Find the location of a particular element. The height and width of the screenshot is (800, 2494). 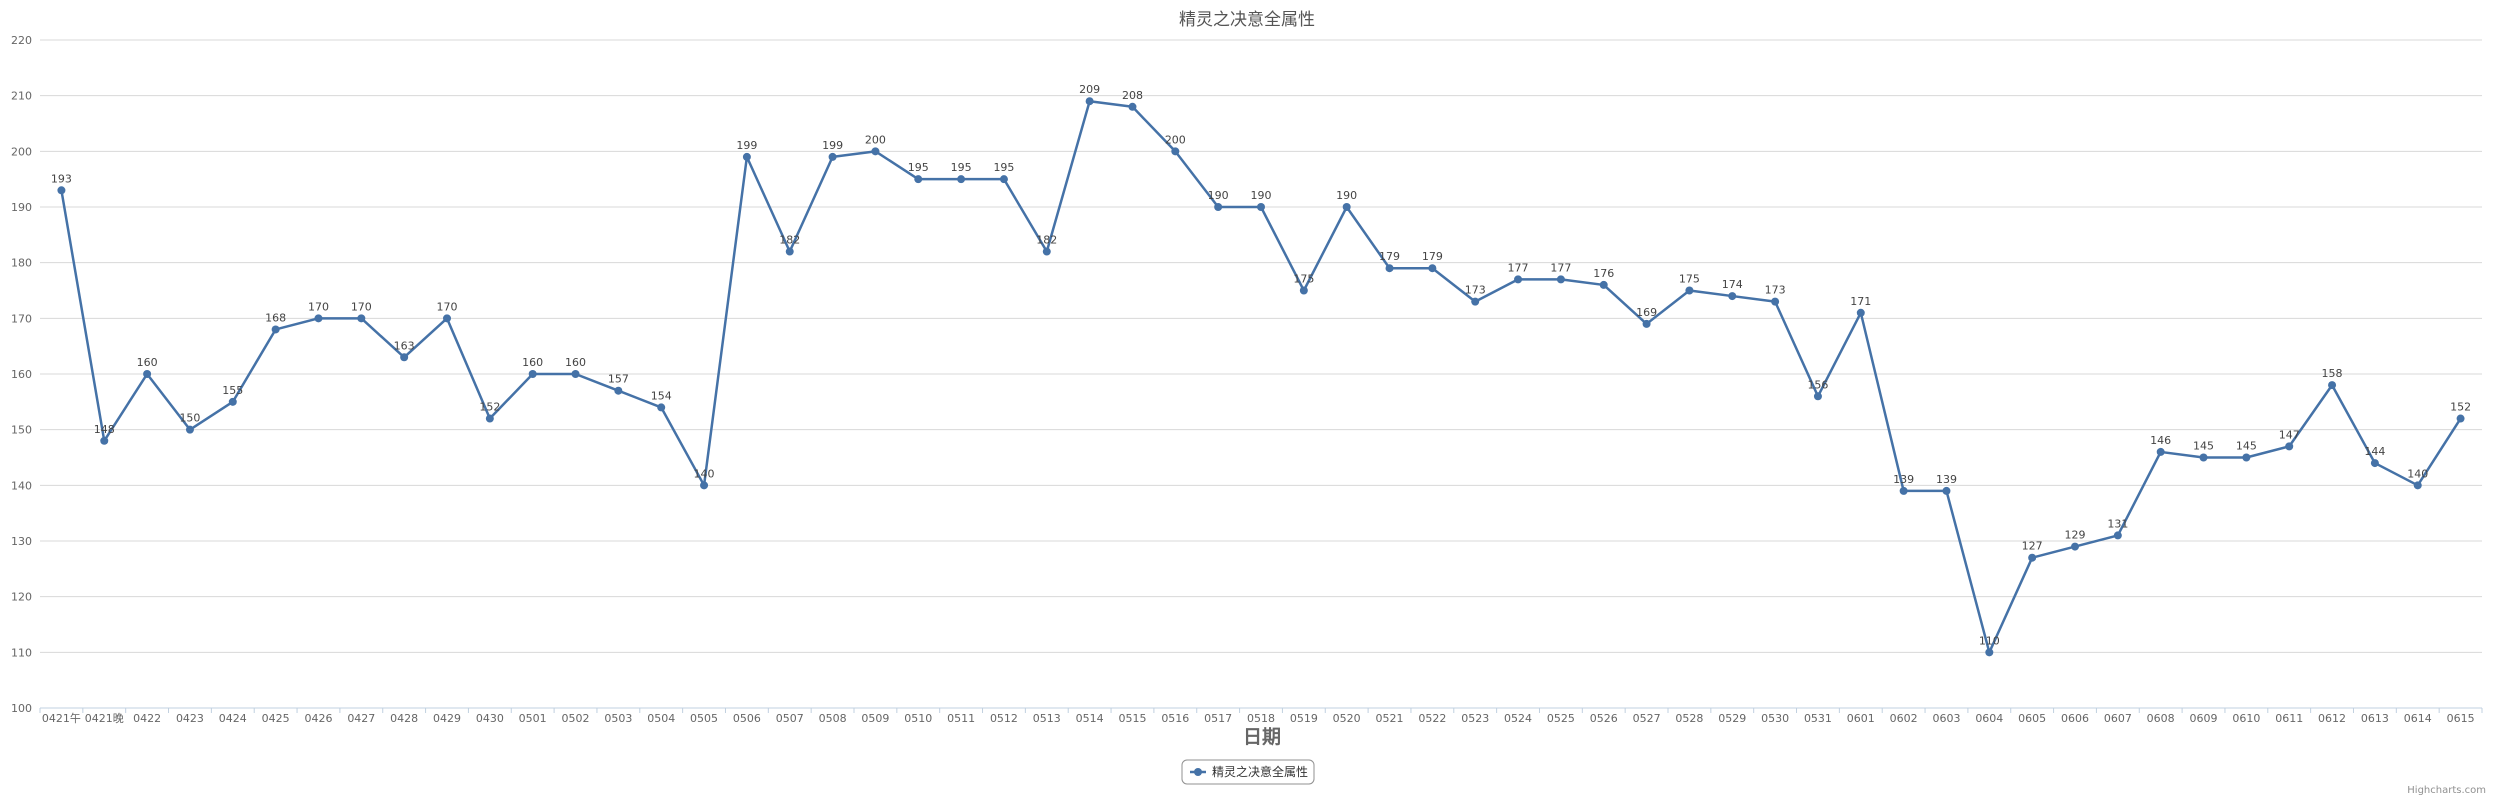

x-tick-label: 0604 is located at coordinates (1989, 718).